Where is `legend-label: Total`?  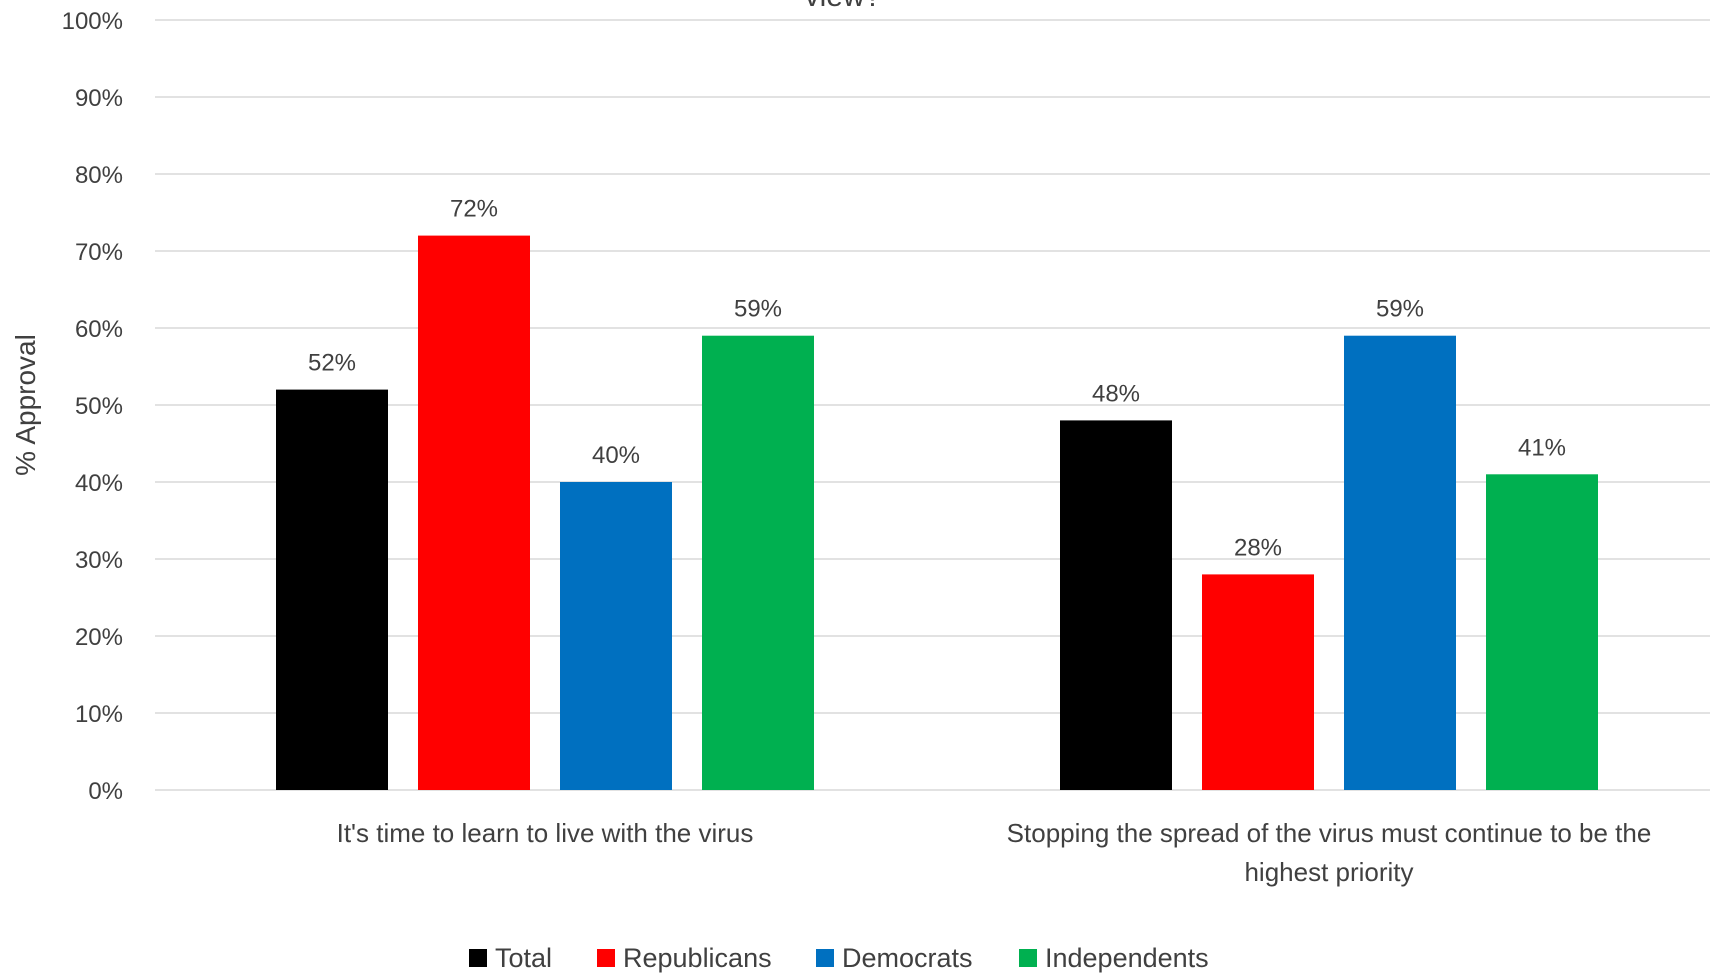
legend-label: Total is located at coordinates (523, 958).